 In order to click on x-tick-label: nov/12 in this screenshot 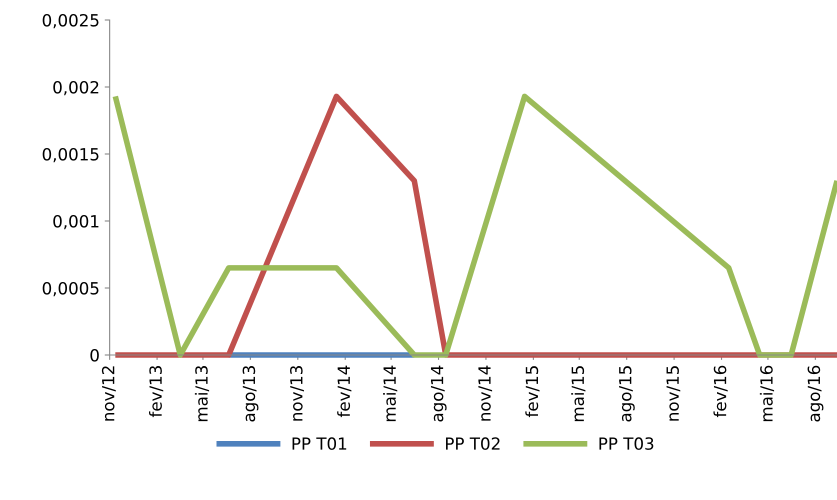, I will do `click(109, 393)`.